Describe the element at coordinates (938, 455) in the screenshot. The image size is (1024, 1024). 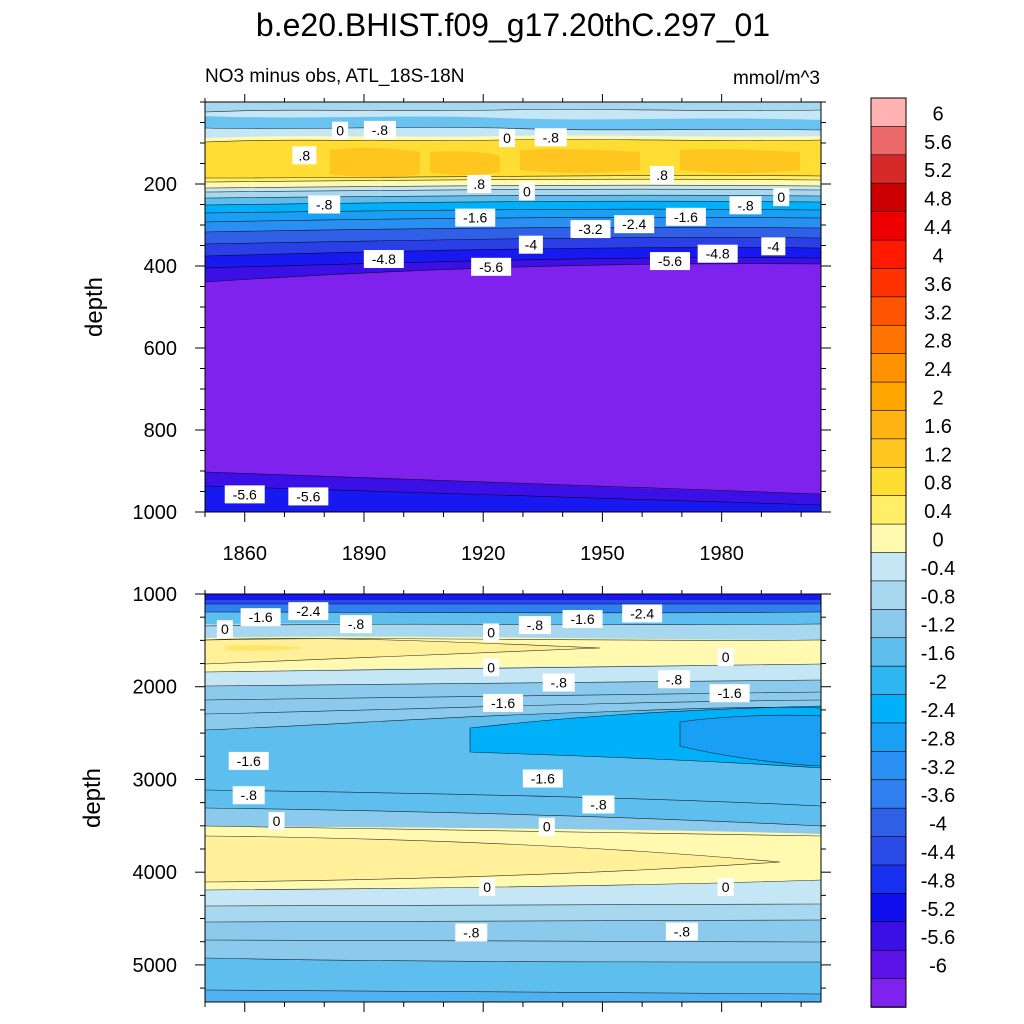
I see `colorbar-label: 1.2` at that location.